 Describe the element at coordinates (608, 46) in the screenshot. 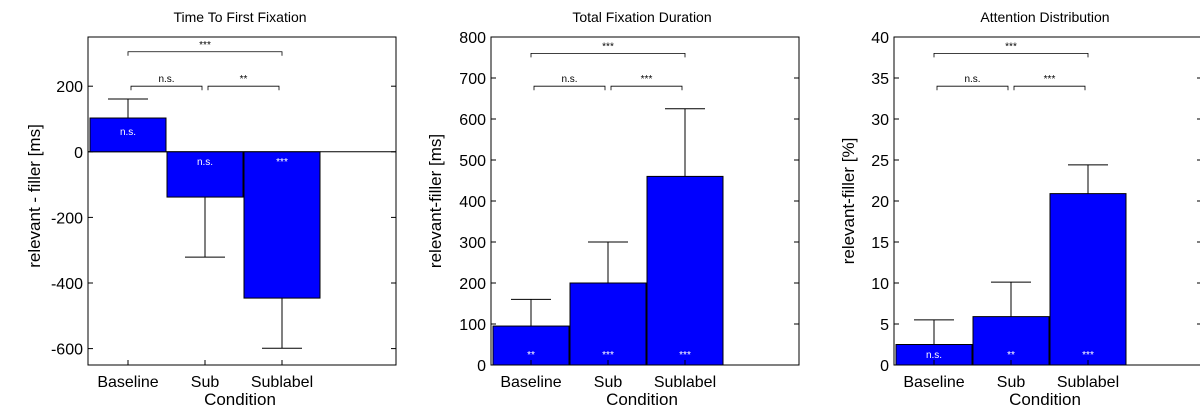

I see `comparison-label-2-2: ***` at that location.